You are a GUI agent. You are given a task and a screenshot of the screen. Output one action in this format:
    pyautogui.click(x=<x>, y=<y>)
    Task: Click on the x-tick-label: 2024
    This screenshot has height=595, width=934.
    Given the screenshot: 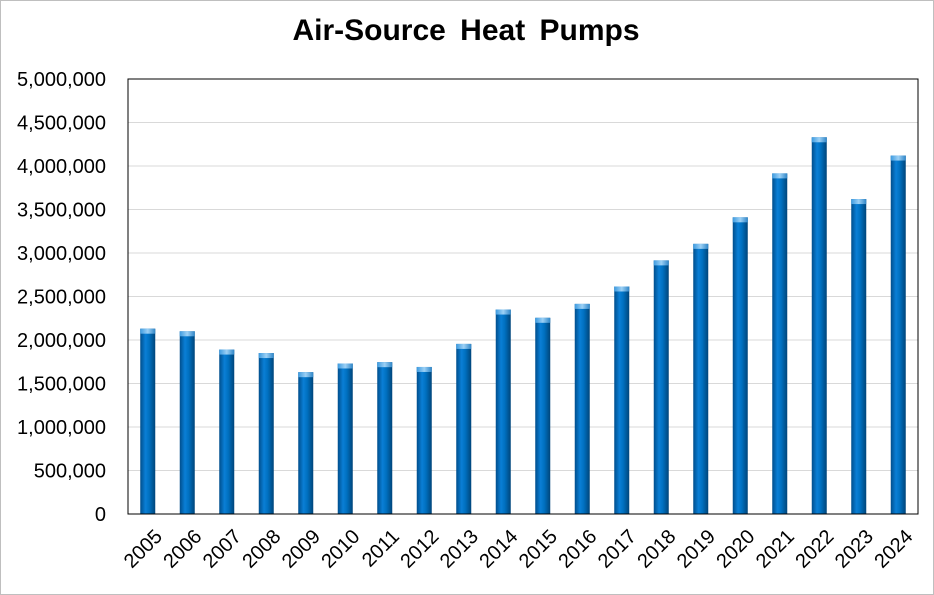 What is the action you would take?
    pyautogui.click(x=893, y=549)
    